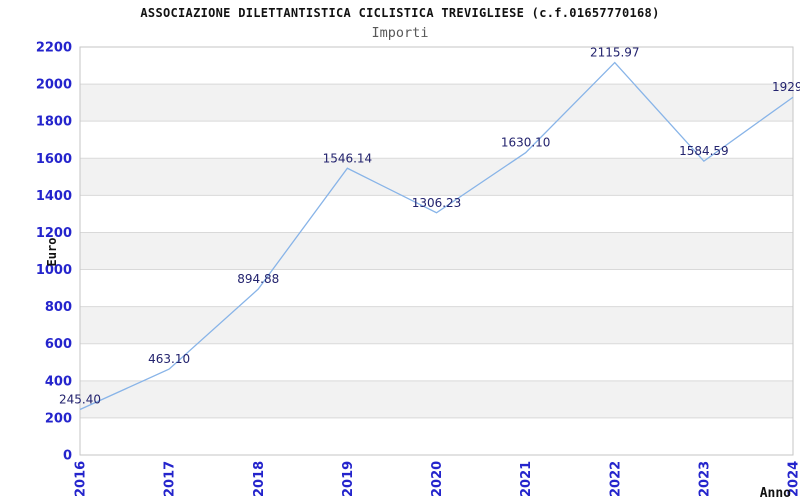  What do you see at coordinates (259, 479) in the screenshot?
I see `x-axis-tick-label: 2018` at bounding box center [259, 479].